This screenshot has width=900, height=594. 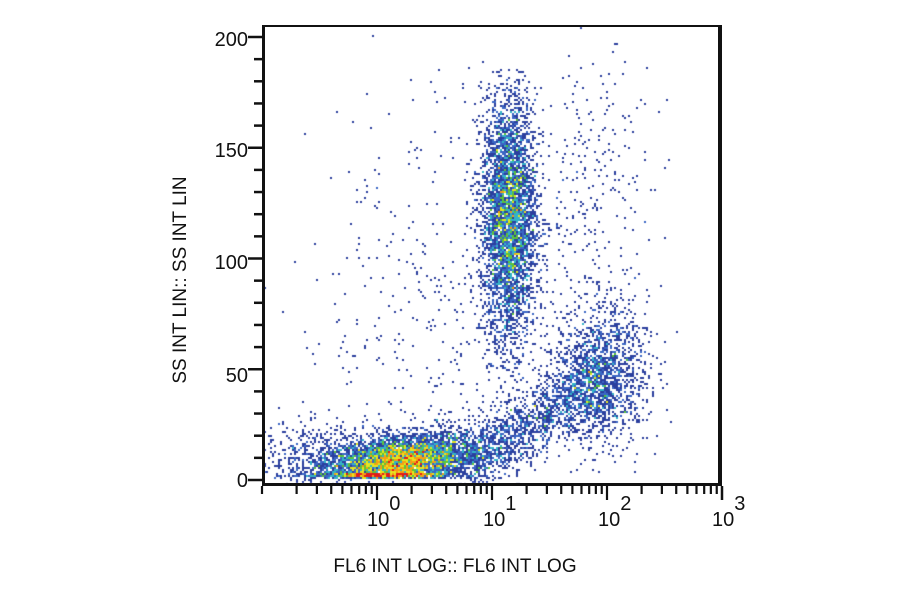 What do you see at coordinates (231, 151) in the screenshot?
I see `y-tick-label-150: 150` at bounding box center [231, 151].